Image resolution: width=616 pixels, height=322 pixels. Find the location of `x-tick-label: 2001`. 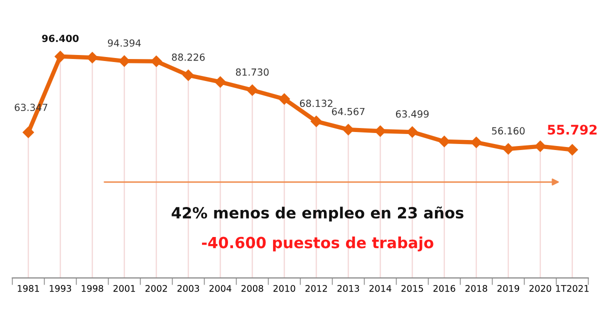

x-tick-label: 2001 is located at coordinates (124, 288).